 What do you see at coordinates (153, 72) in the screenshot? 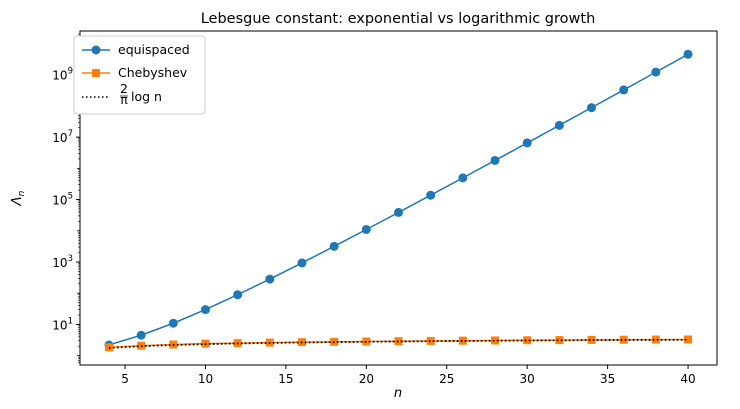
I see `legend-label-chebyshev: Chebyshev` at bounding box center [153, 72].